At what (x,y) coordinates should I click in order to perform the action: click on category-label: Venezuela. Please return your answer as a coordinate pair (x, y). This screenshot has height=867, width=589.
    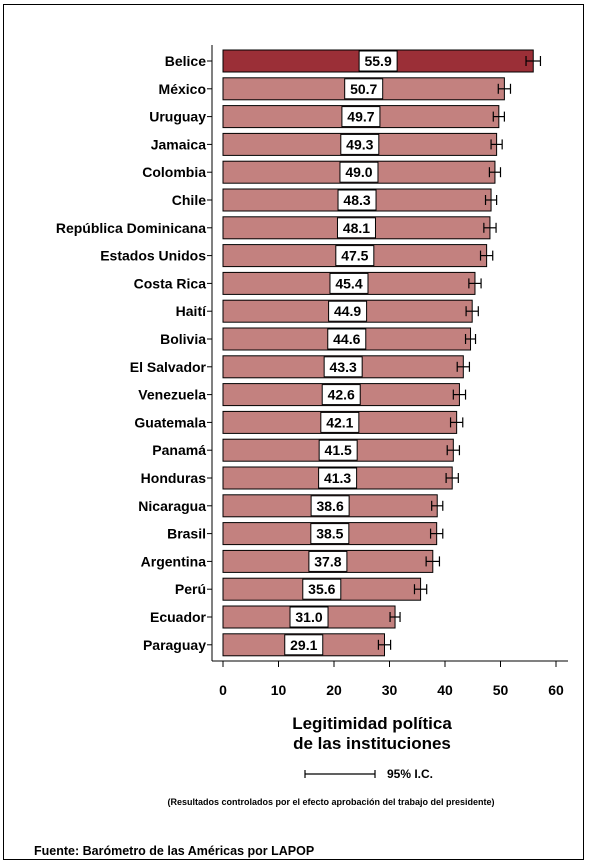
    Looking at the image, I should click on (172, 395).